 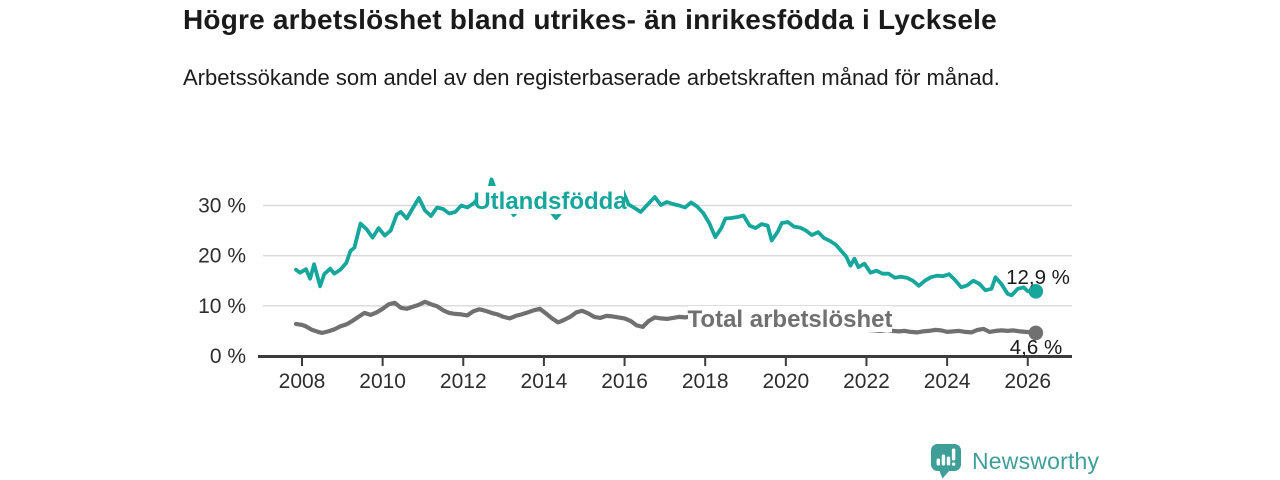 I want to click on series-label-total: Total arbetslöshet, so click(x=790, y=319).